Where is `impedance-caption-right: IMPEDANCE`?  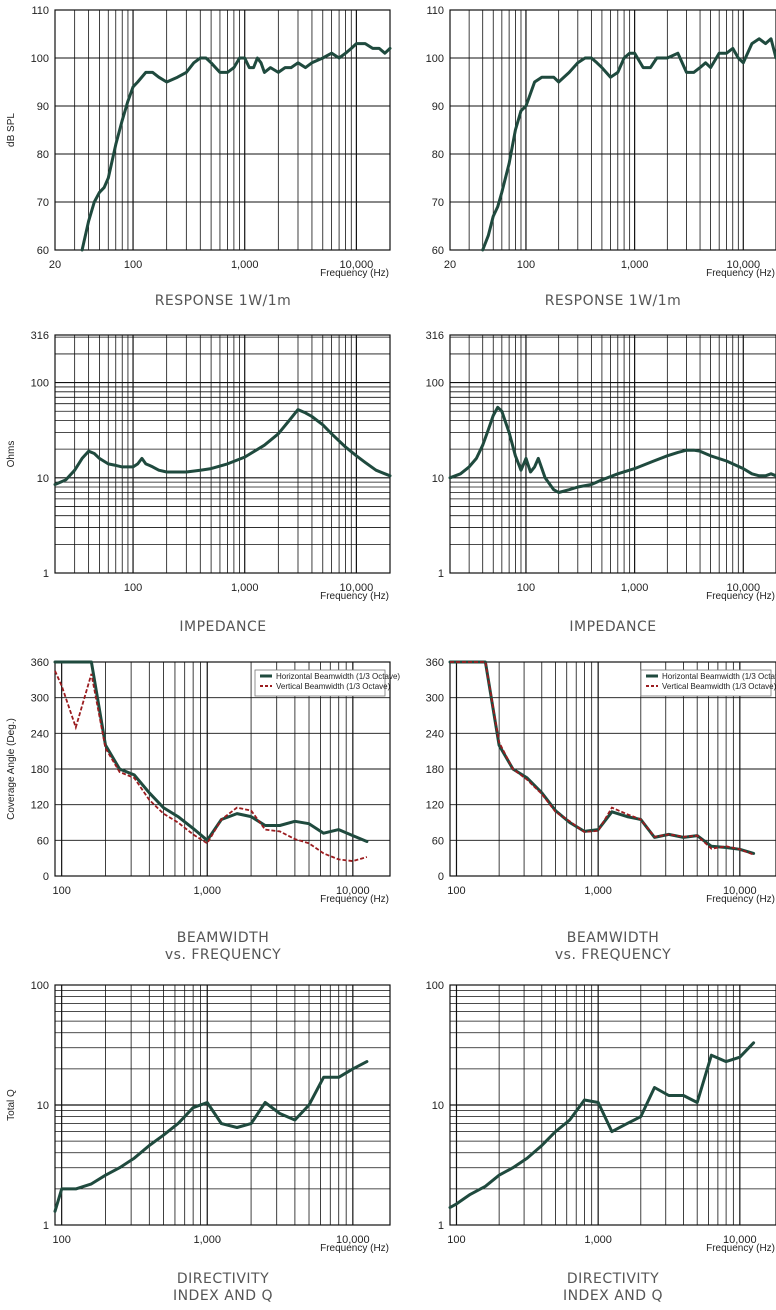 impedance-caption-right: IMPEDANCE is located at coordinates (613, 627).